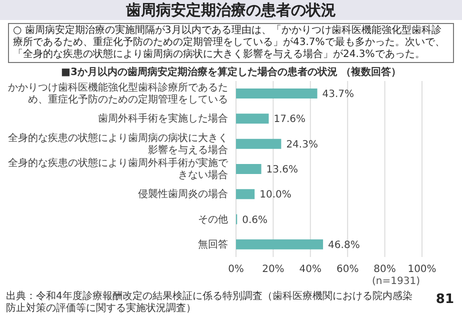 The width and height of the screenshot is (462, 320). What do you see at coordinates (255, 220) in the screenshot?
I see `data-label: 0.6%` at bounding box center [255, 220].